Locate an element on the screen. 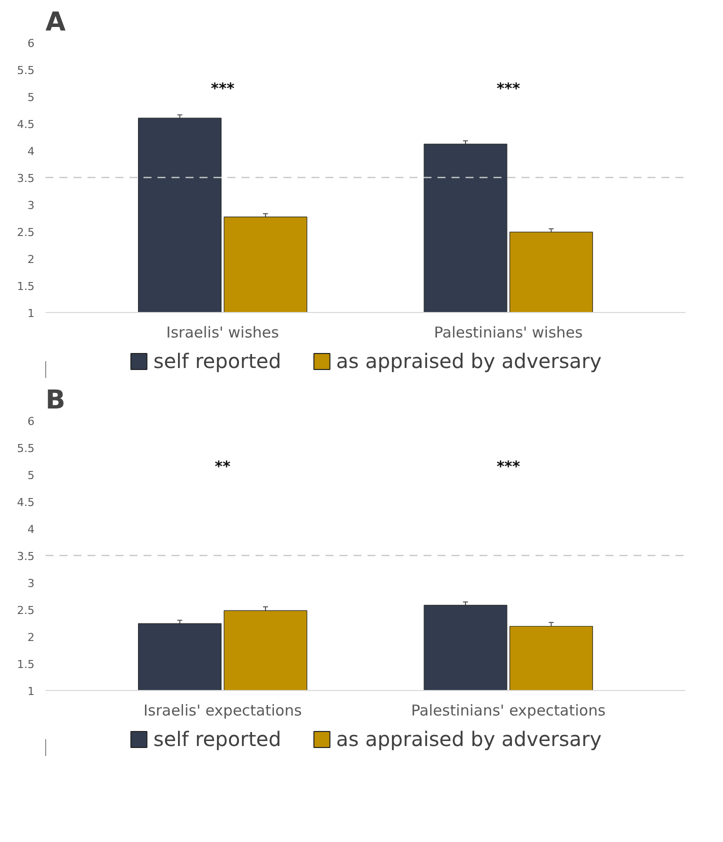 This screenshot has height=842, width=723. x-tick-label: Israelis' expectations is located at coordinates (222, 711).